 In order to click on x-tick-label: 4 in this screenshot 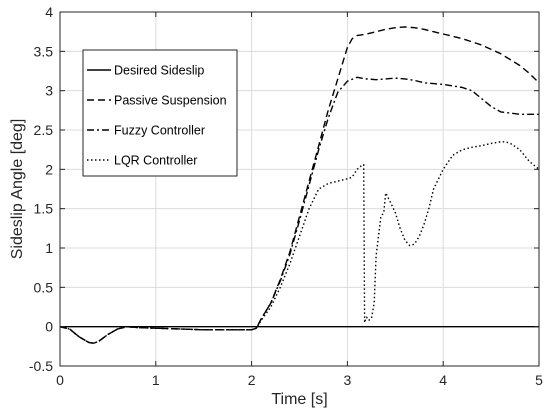, I will do `click(443, 380)`.